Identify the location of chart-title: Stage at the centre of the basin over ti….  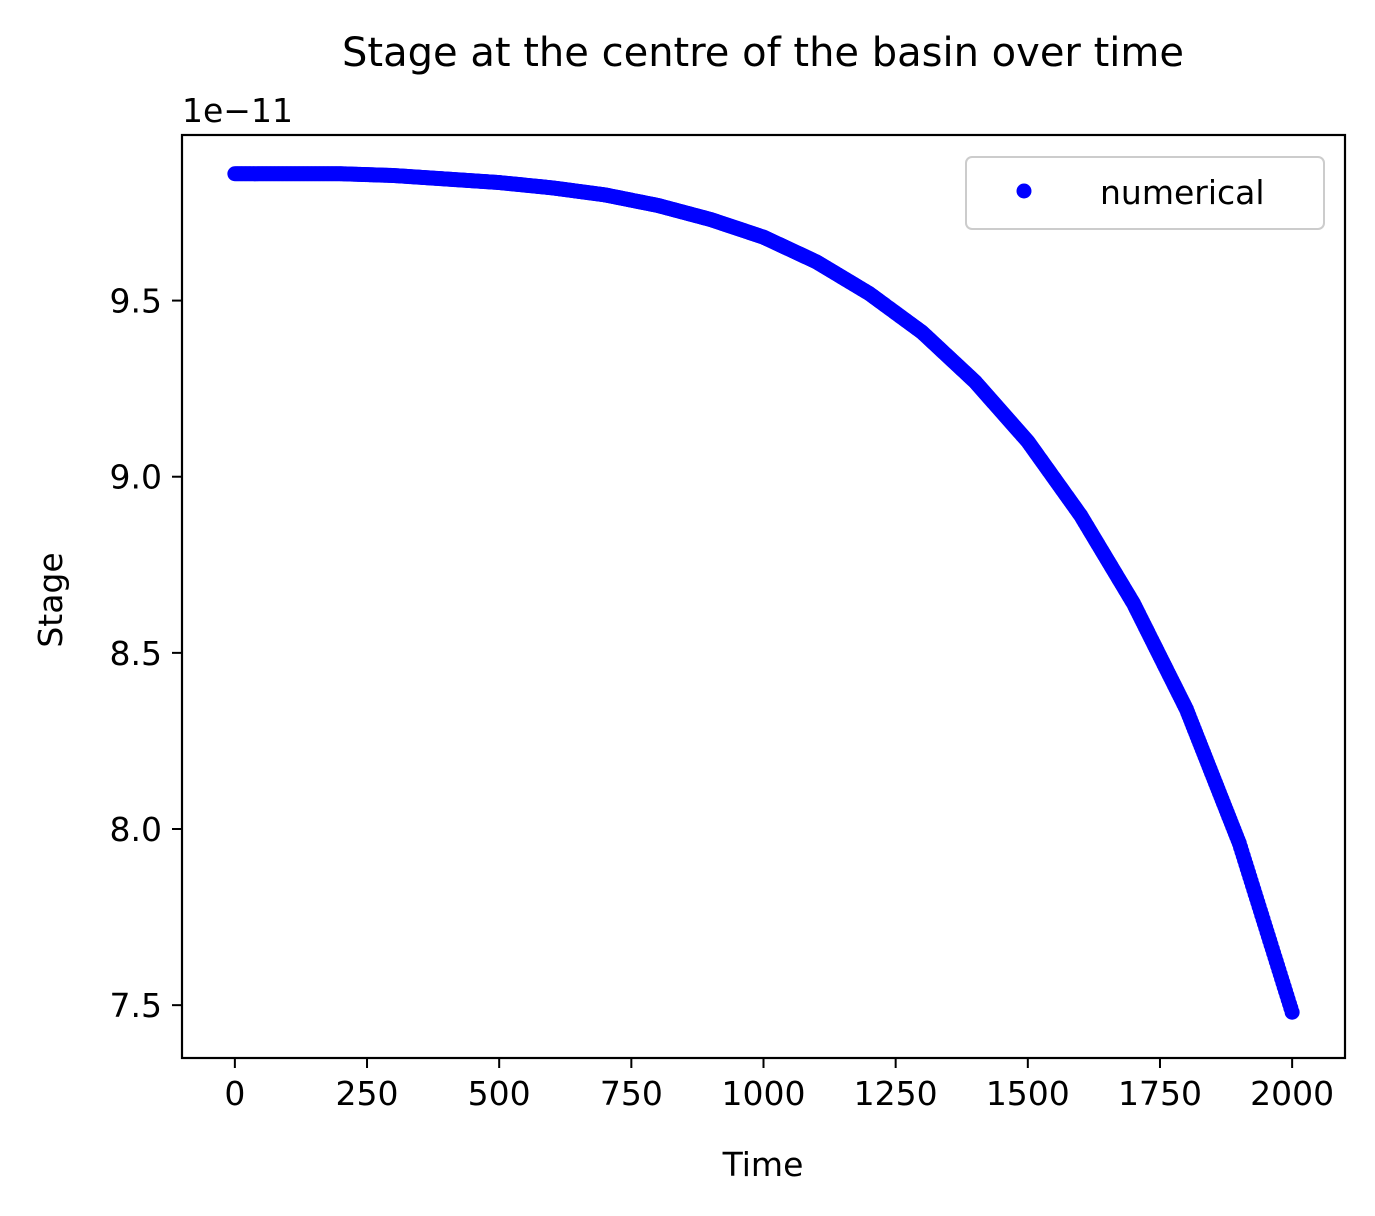
(763, 53).